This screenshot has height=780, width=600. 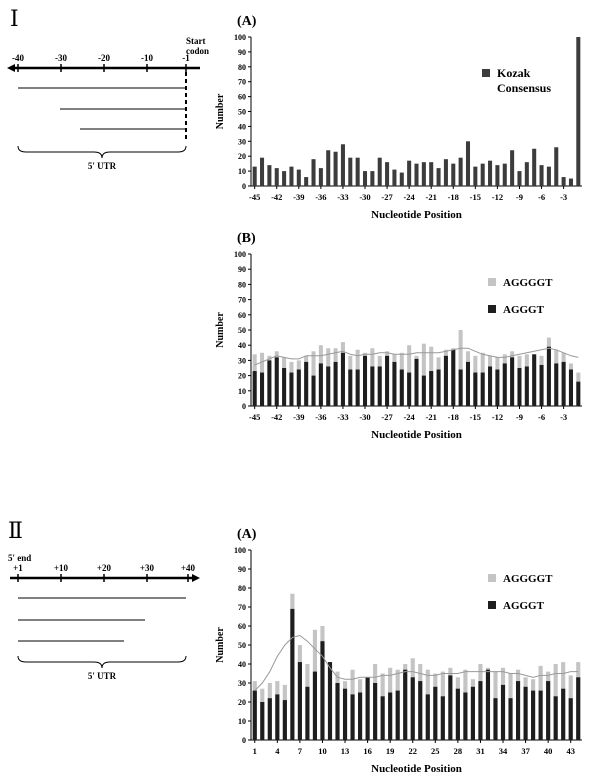 What do you see at coordinates (519, 197) in the screenshot?
I see `x-tick-label: -9` at bounding box center [519, 197].